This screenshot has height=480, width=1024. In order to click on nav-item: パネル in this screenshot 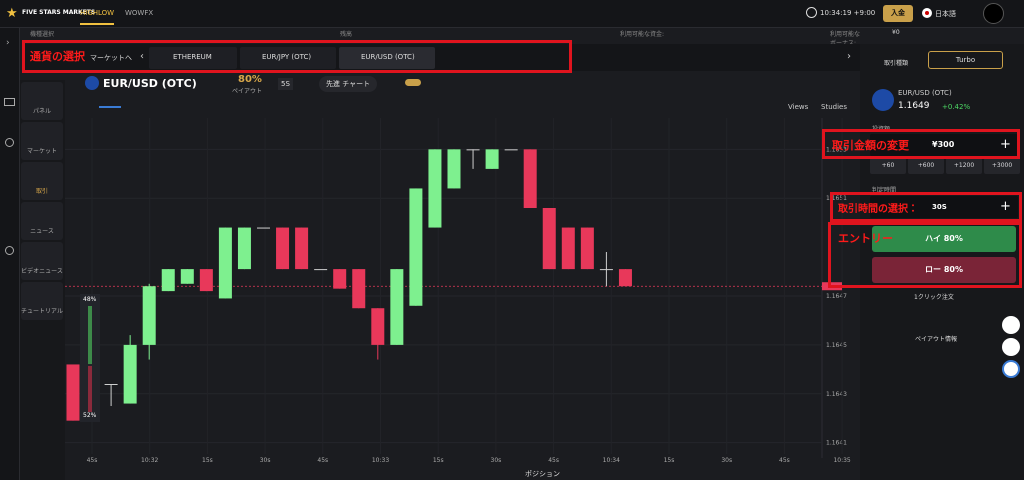, I will do `click(42, 101)`.